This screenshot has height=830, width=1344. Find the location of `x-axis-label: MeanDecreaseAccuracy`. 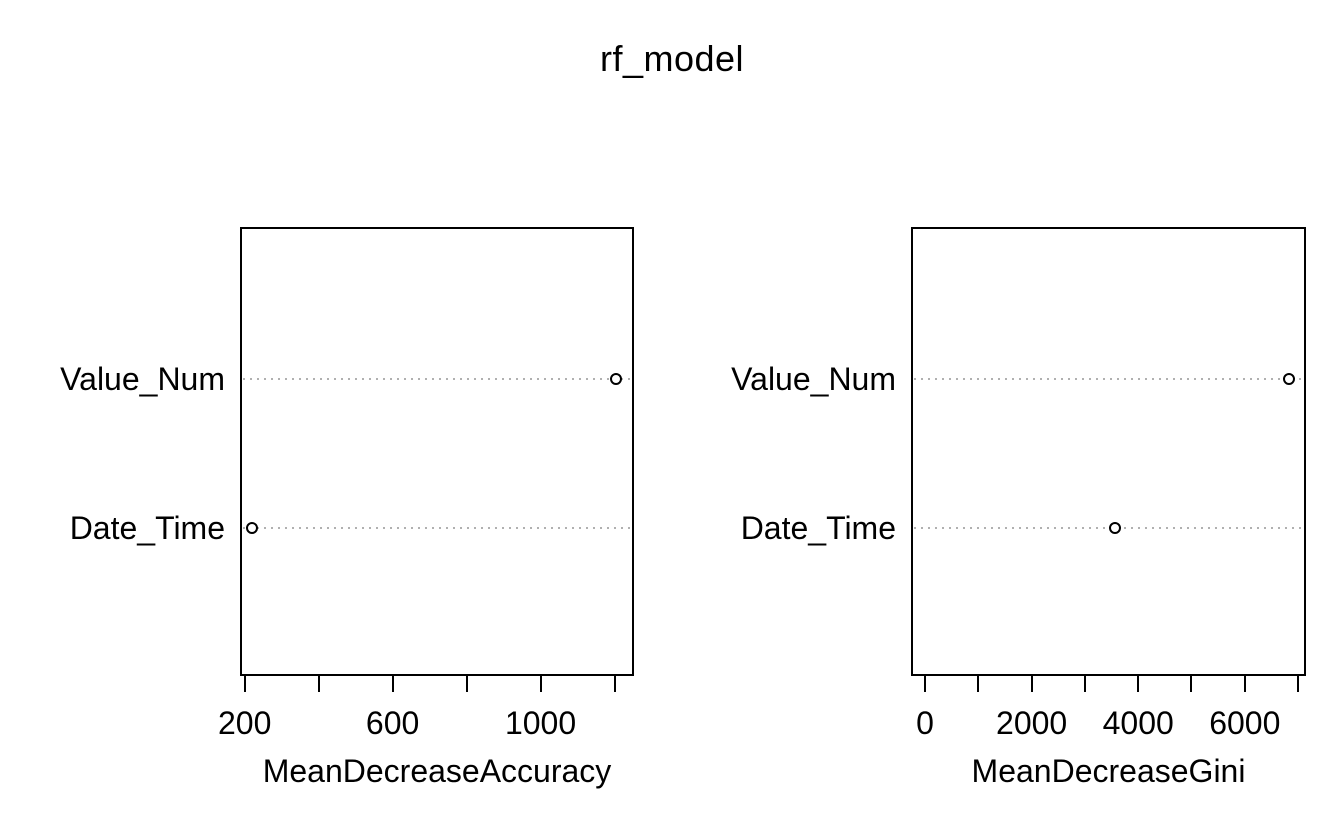

x-axis-label: MeanDecreaseAccuracy is located at coordinates (437, 771).